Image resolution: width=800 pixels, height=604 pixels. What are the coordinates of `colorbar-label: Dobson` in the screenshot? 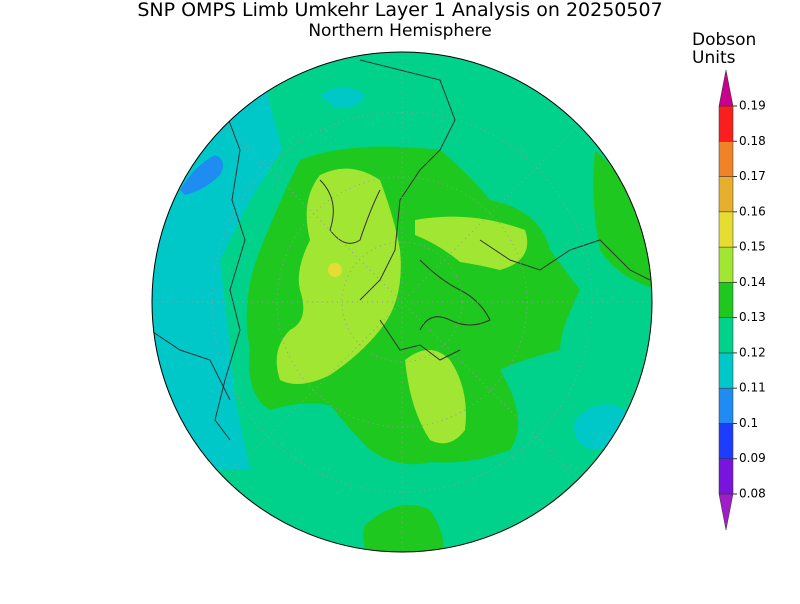 It's located at (724, 40).